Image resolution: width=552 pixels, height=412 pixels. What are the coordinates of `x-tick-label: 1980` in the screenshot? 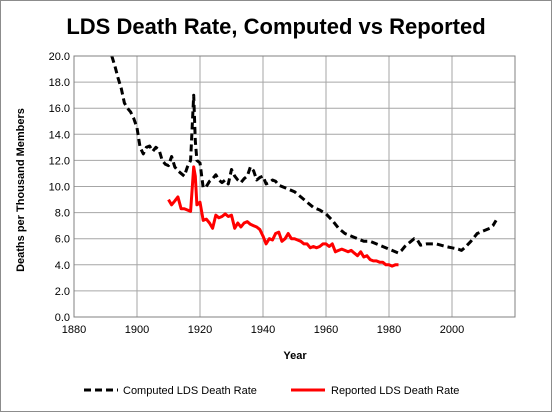 It's located at (389, 330).